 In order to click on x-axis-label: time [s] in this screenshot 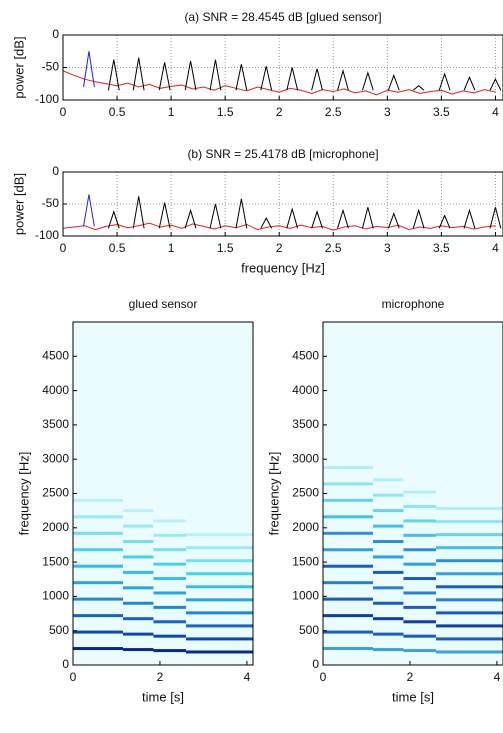, I will do `click(163, 696)`.